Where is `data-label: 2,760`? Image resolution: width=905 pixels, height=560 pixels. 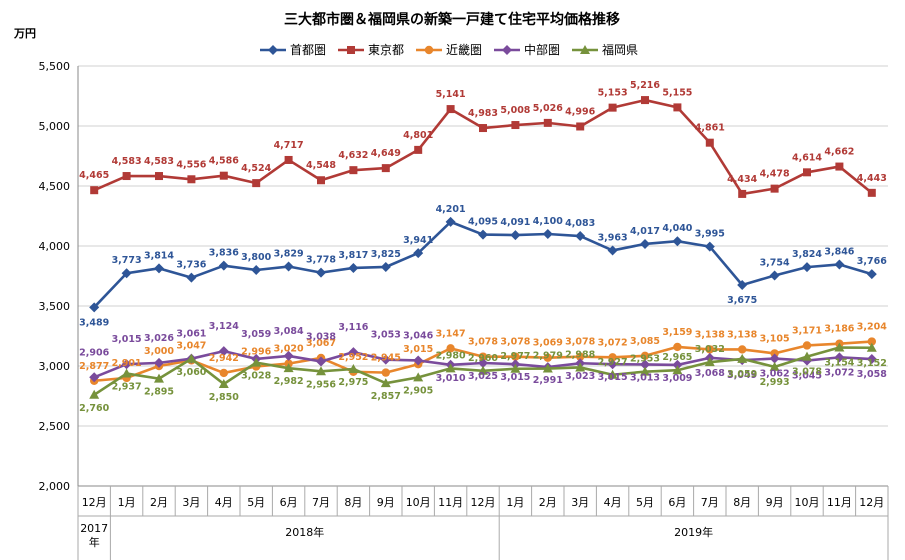
data-label: 2,760 is located at coordinates (94, 408).